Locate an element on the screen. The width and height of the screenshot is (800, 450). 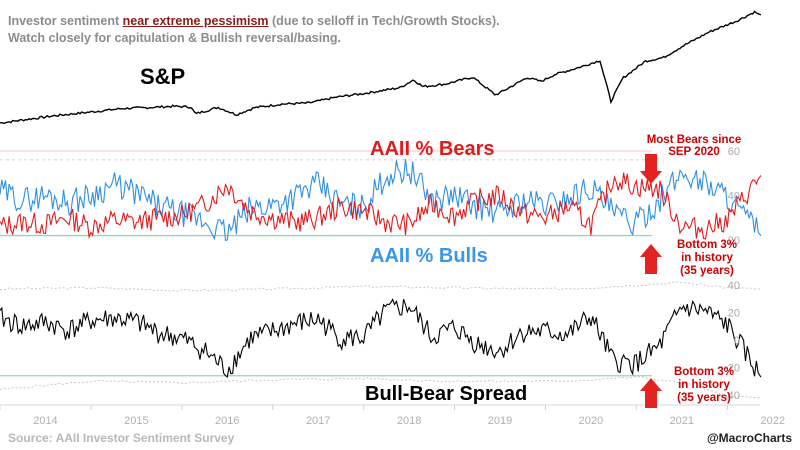
x-tick-label: 2020 is located at coordinates (591, 421).